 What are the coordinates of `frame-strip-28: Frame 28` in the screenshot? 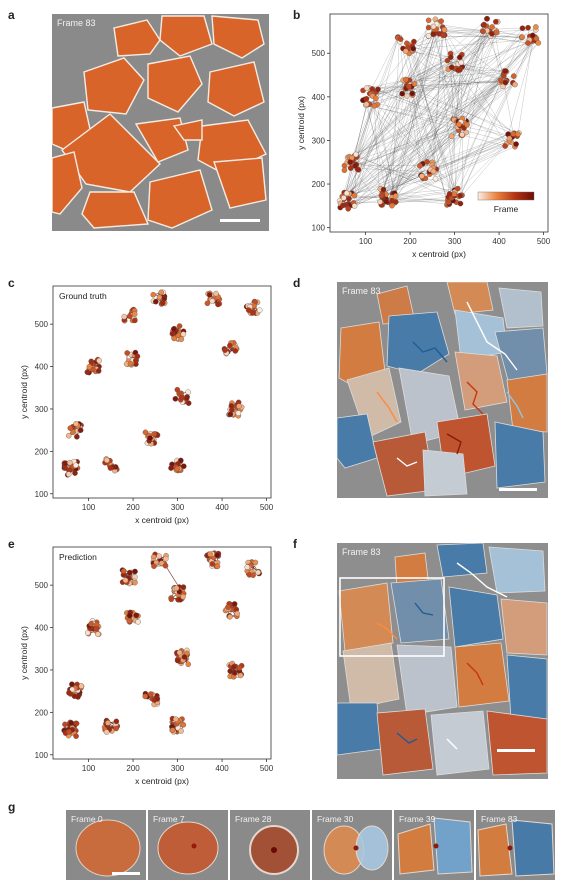 It's located at (270, 845).